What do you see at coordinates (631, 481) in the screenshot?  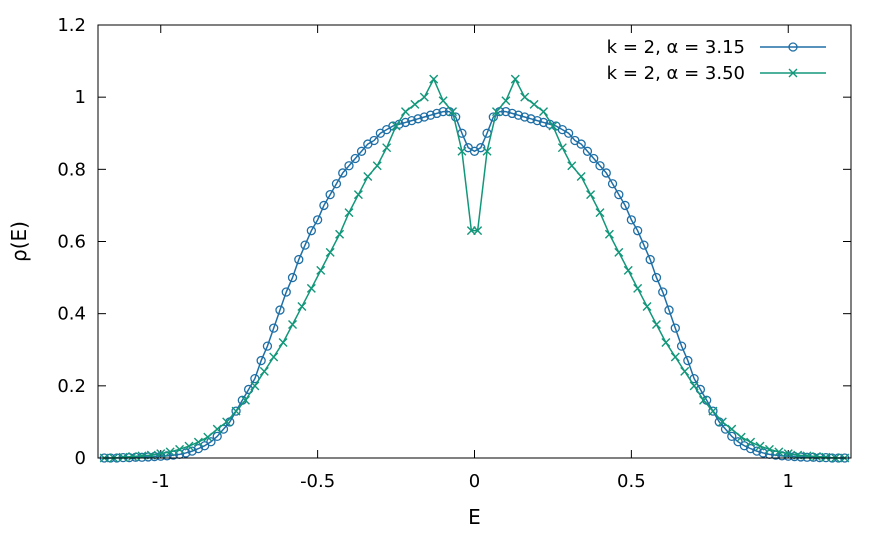 I see `x-tick-label: 0.5` at bounding box center [631, 481].